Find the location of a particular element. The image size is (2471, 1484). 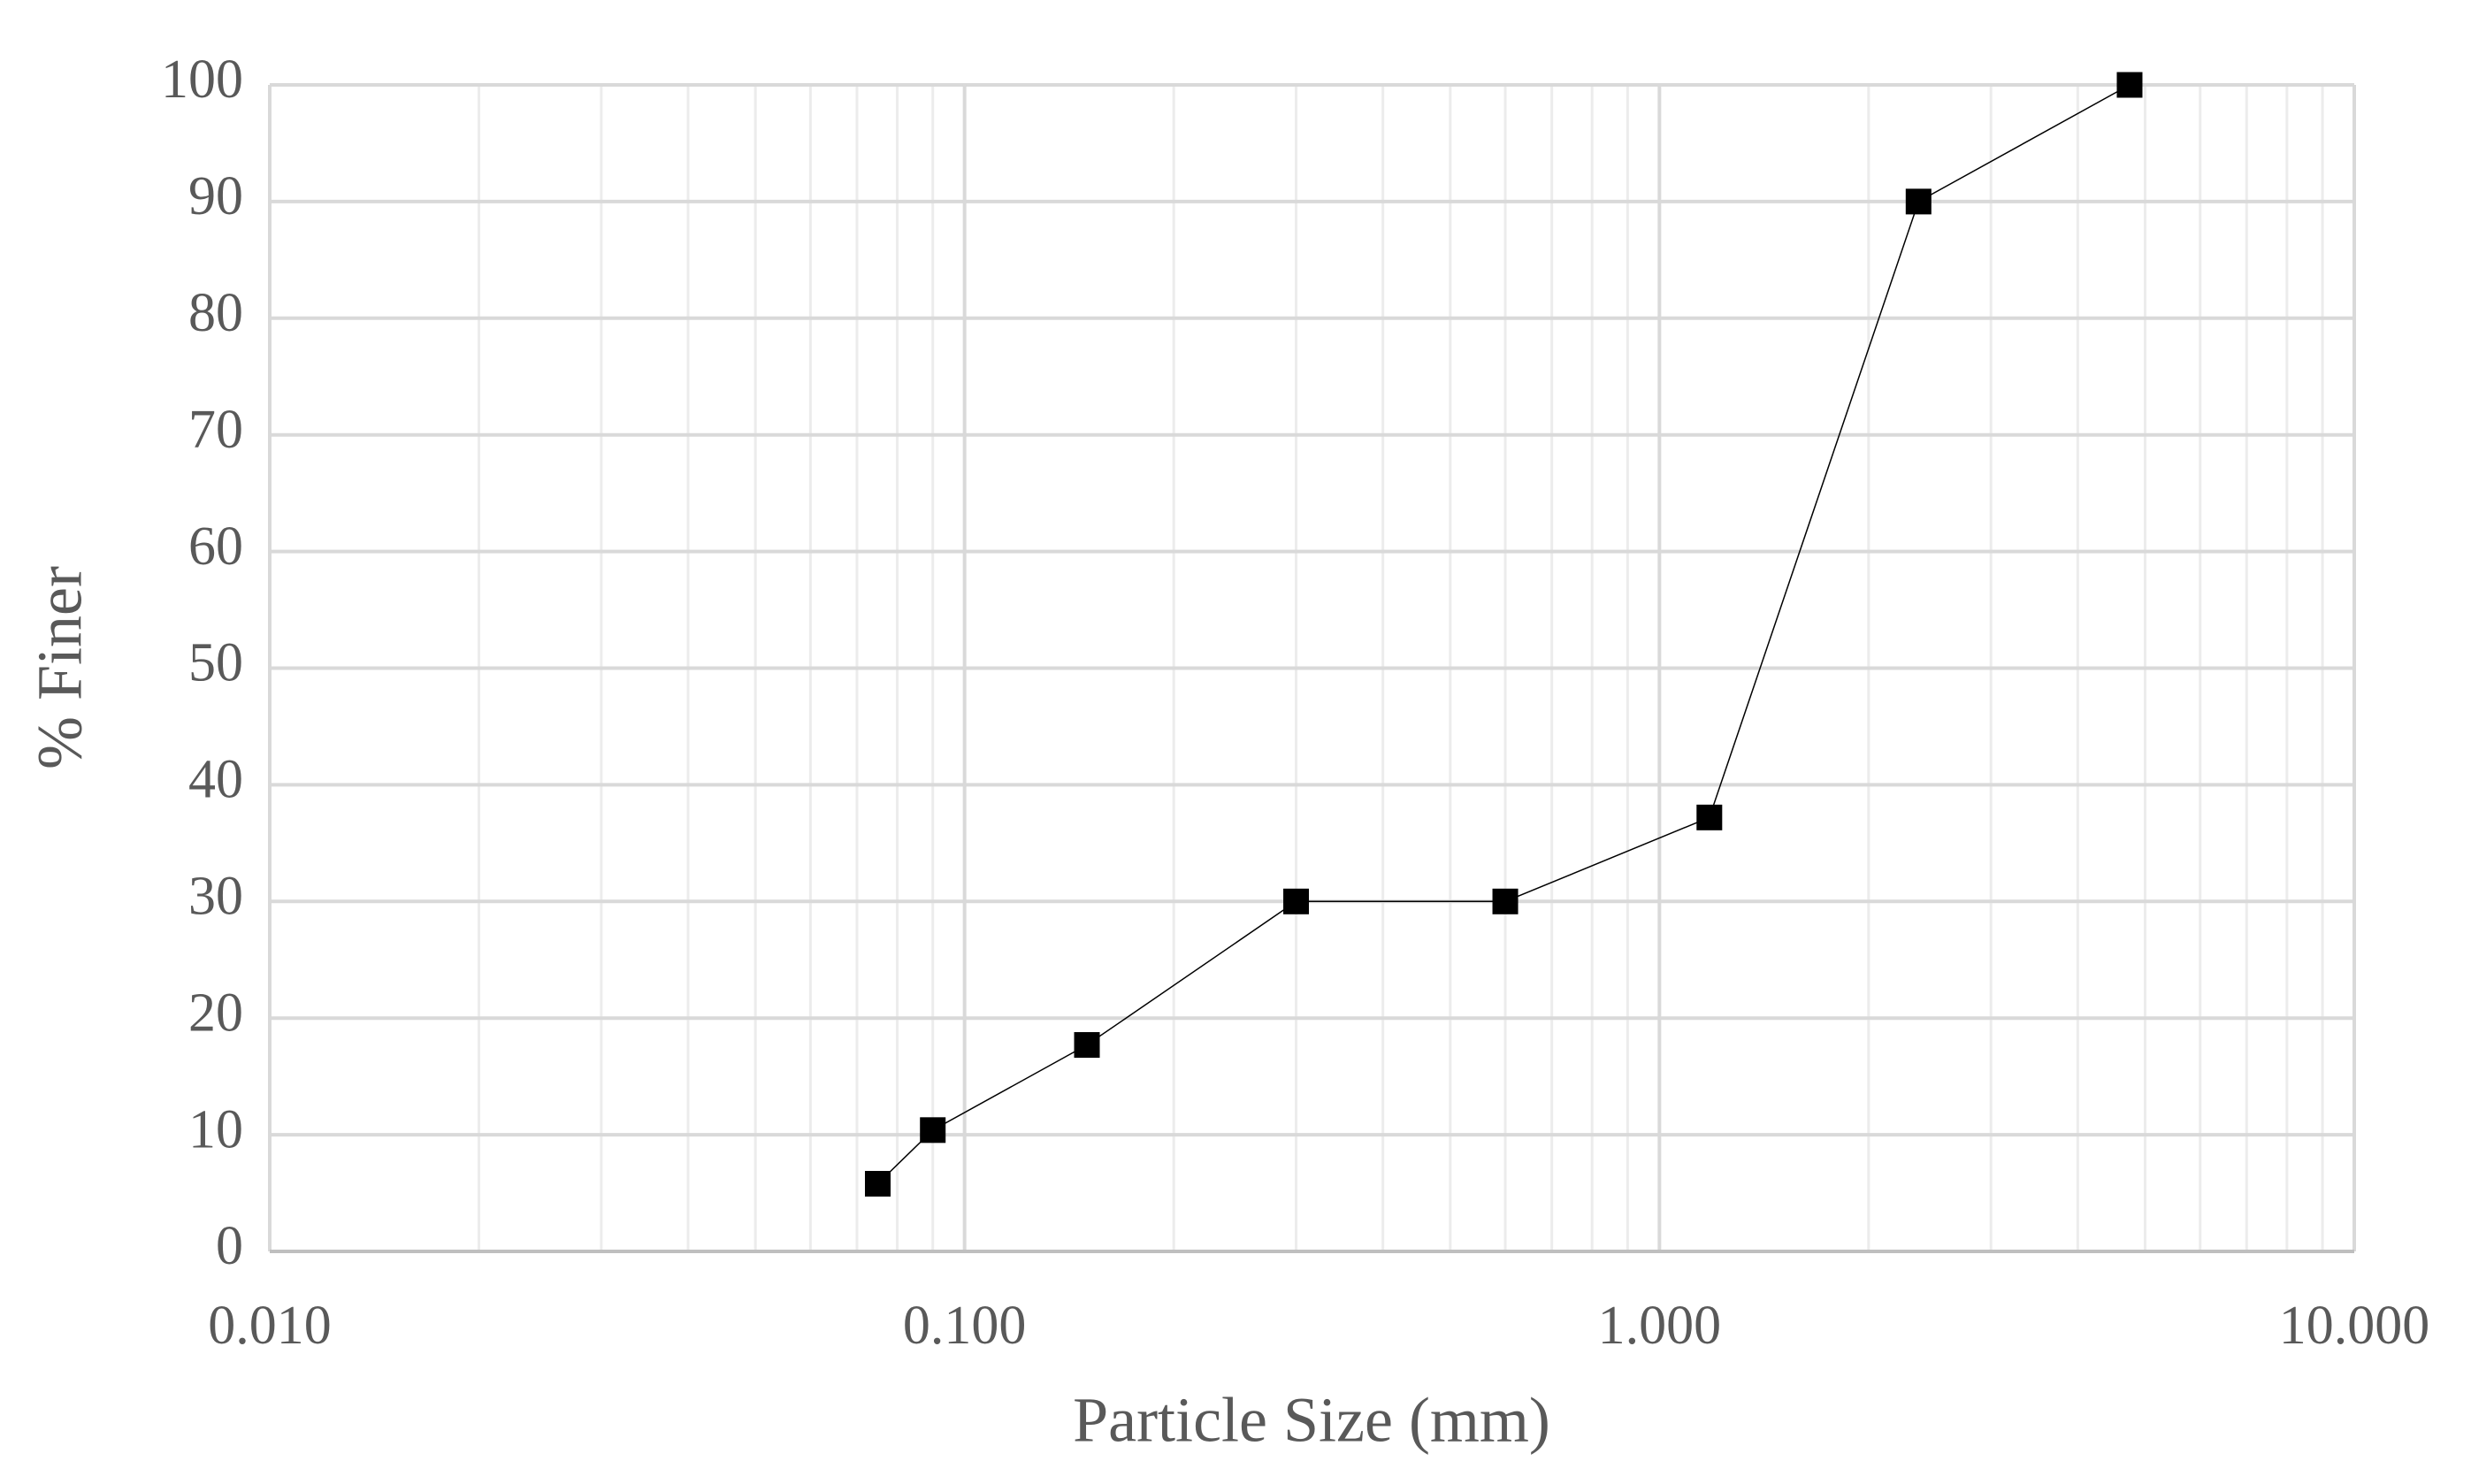

y-tick-label: 20 is located at coordinates (215, 1013).